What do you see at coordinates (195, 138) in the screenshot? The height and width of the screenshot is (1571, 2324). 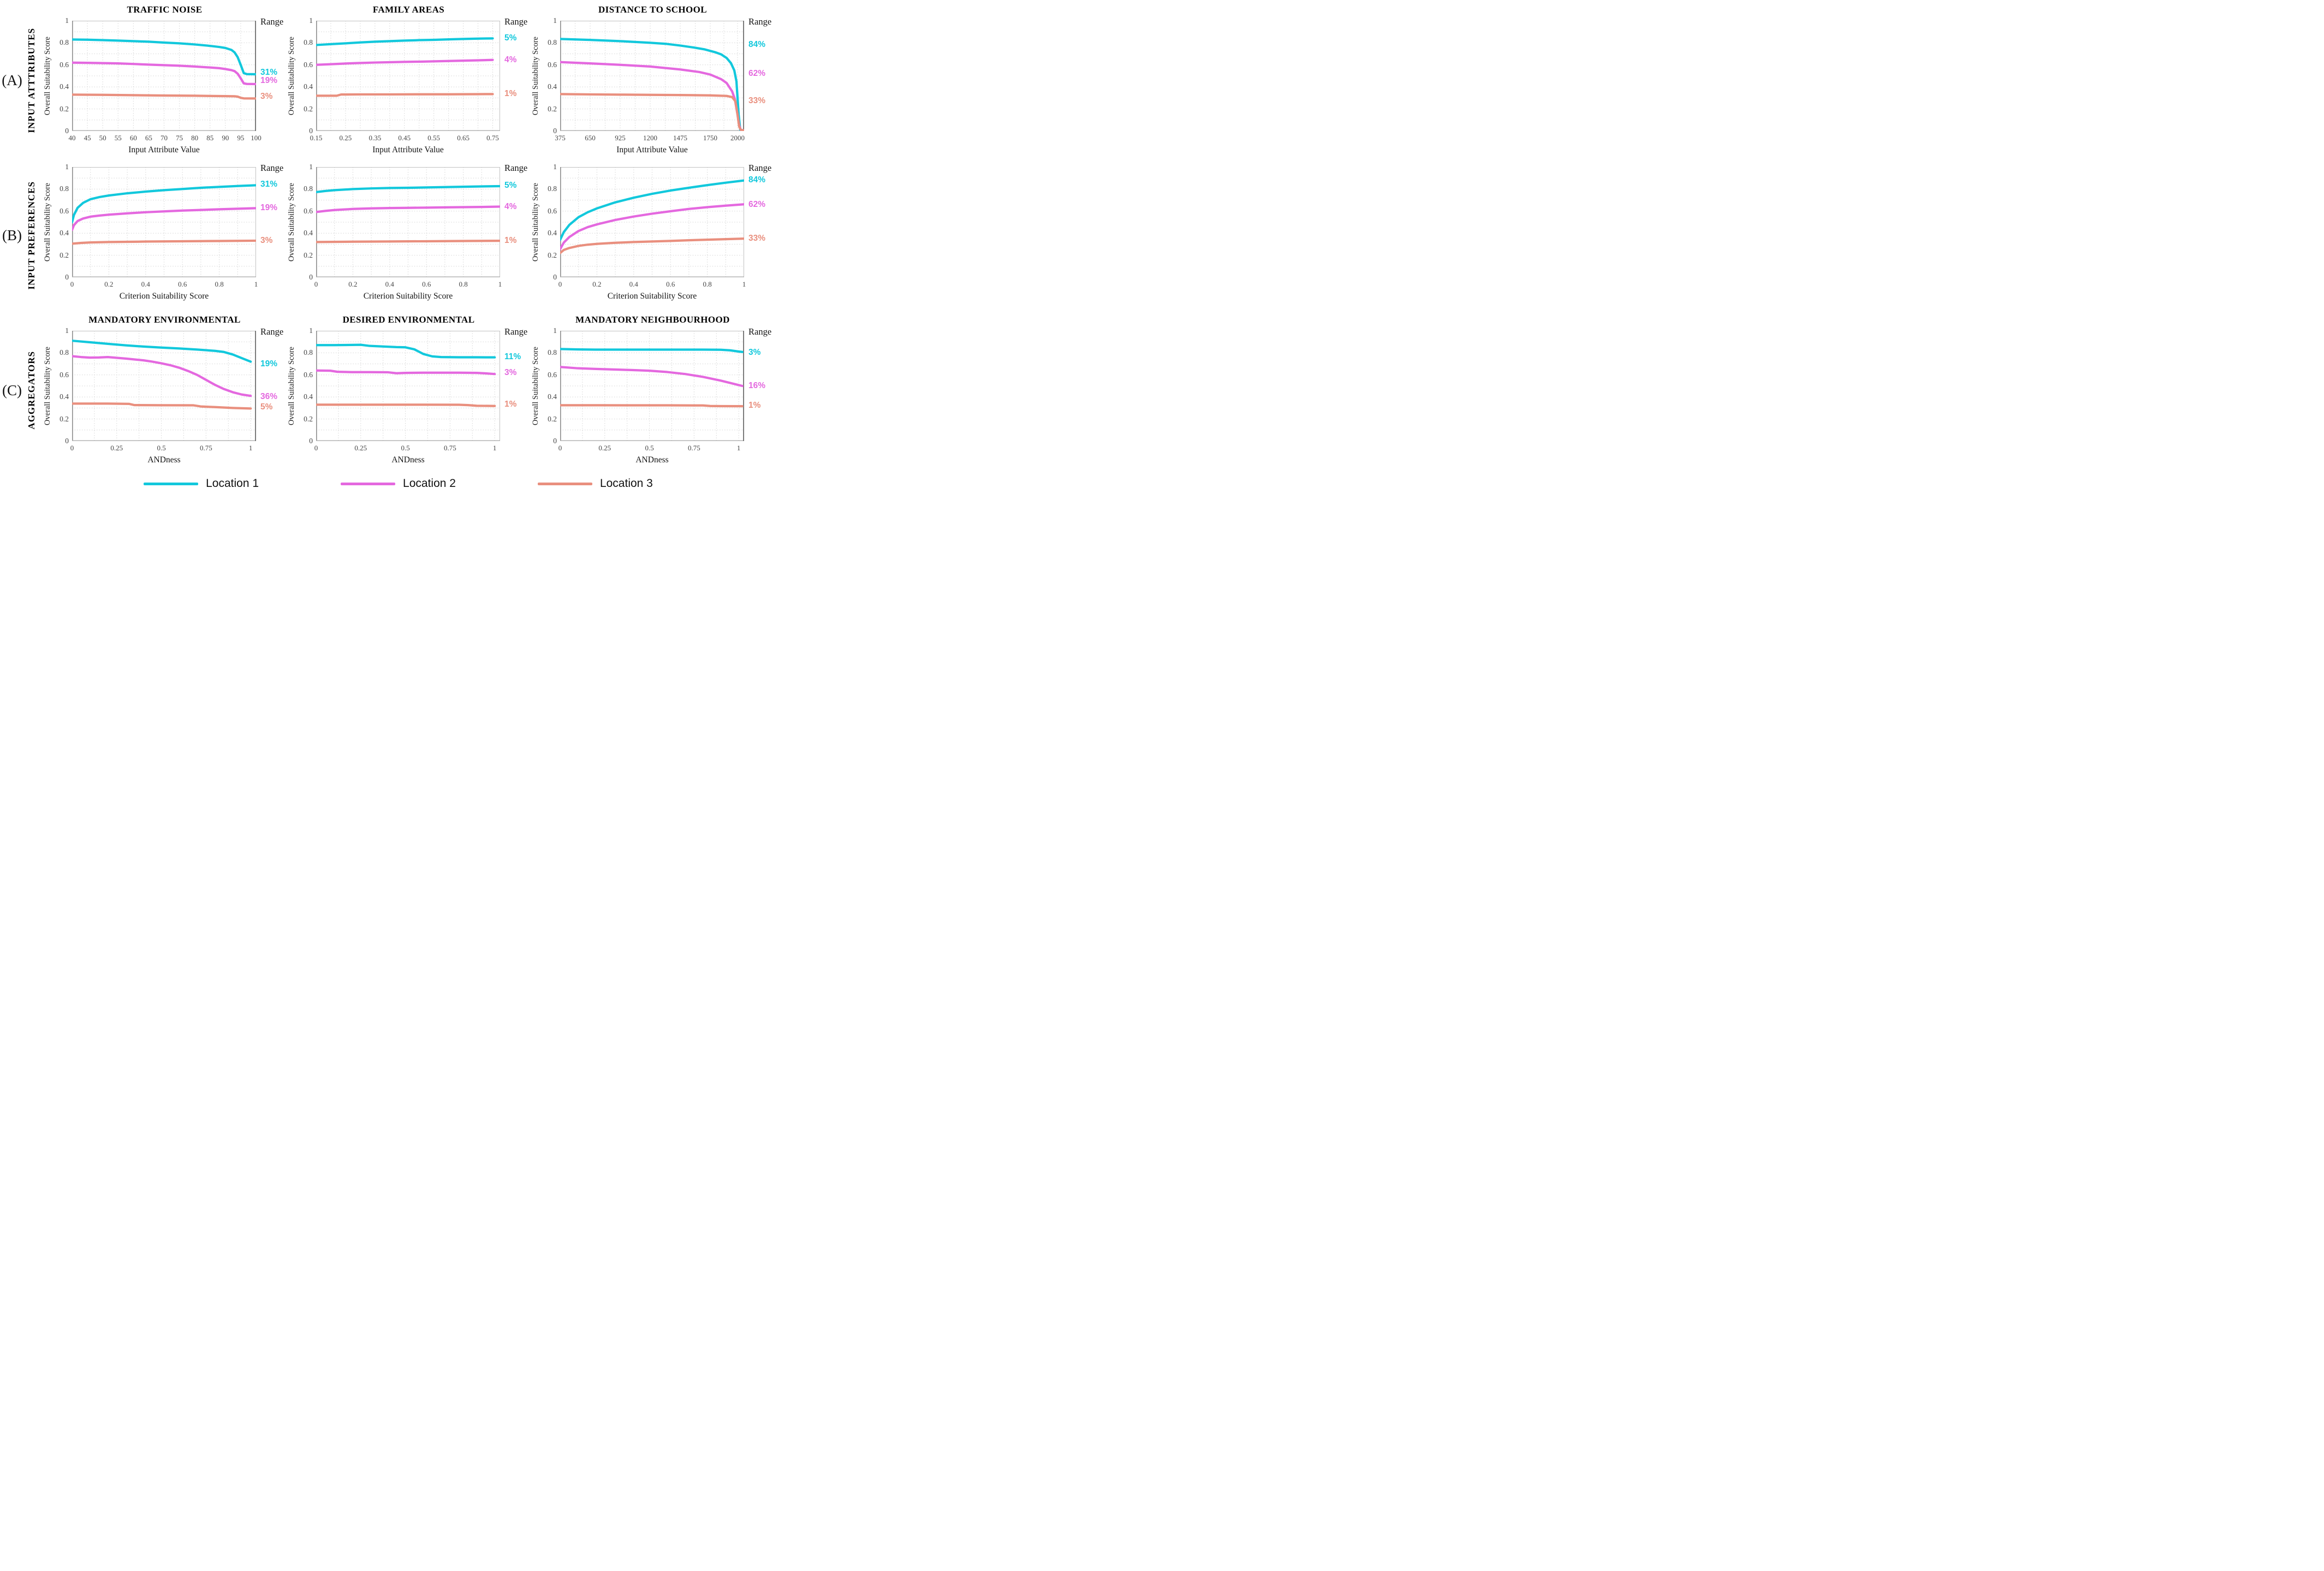 I see `x-tick-label: 80` at bounding box center [195, 138].